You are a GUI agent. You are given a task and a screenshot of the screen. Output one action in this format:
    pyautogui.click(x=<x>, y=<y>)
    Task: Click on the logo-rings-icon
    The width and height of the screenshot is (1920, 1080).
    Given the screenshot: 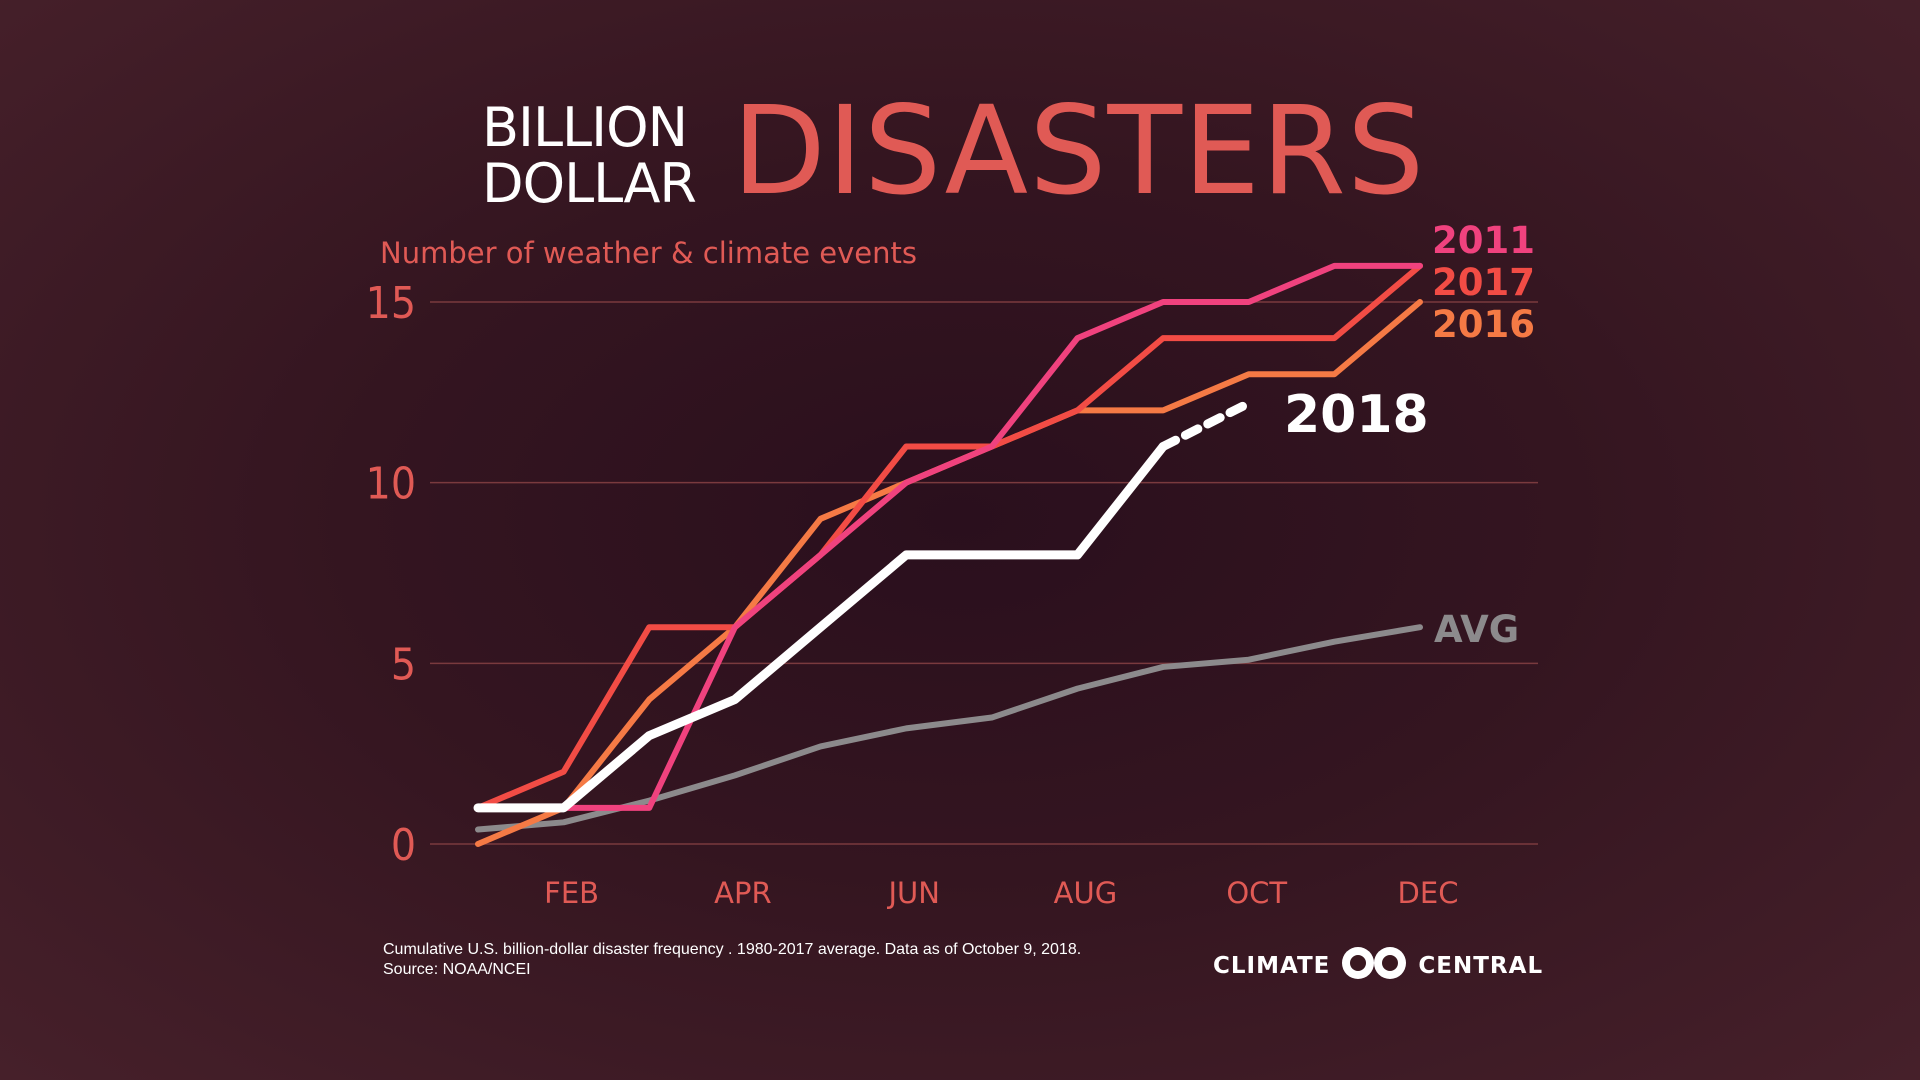 What is the action you would take?
    pyautogui.click(x=1374, y=966)
    